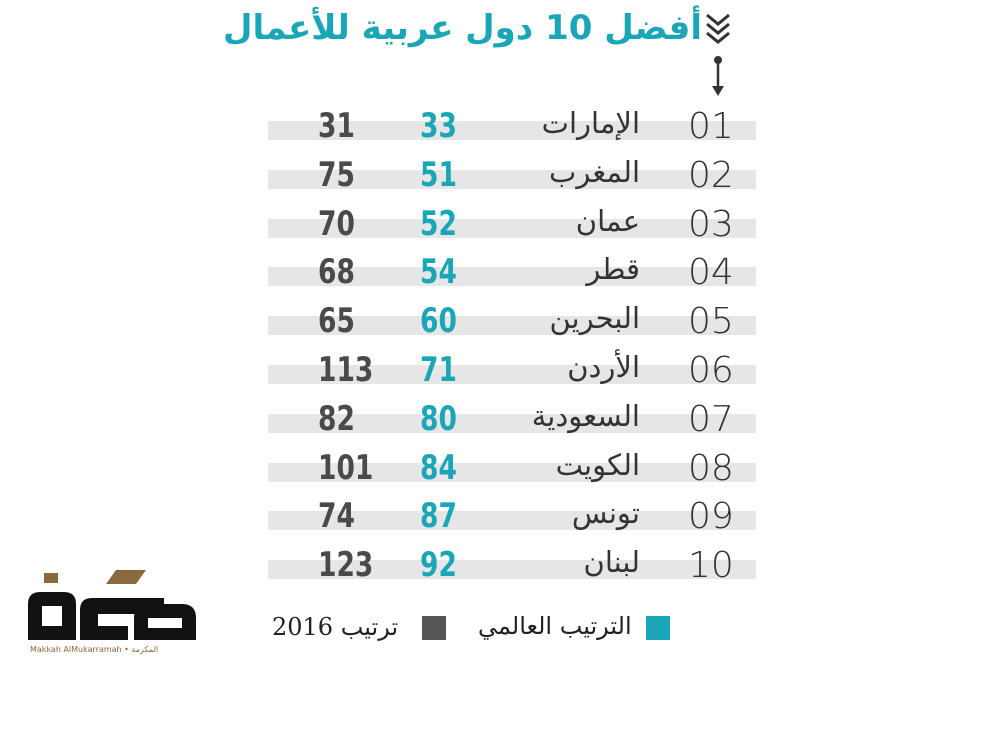  Describe the element at coordinates (438, 174) in the screenshot. I see `global-rank-value: 51` at that location.